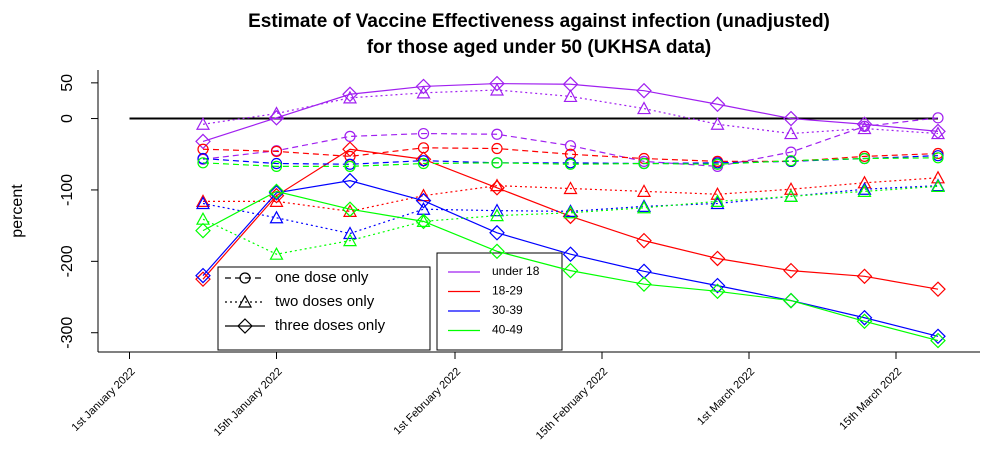 The width and height of the screenshot is (1004, 473). Describe the element at coordinates (870, 399) in the screenshot. I see `x-tick-label: 15th March 2022` at that location.